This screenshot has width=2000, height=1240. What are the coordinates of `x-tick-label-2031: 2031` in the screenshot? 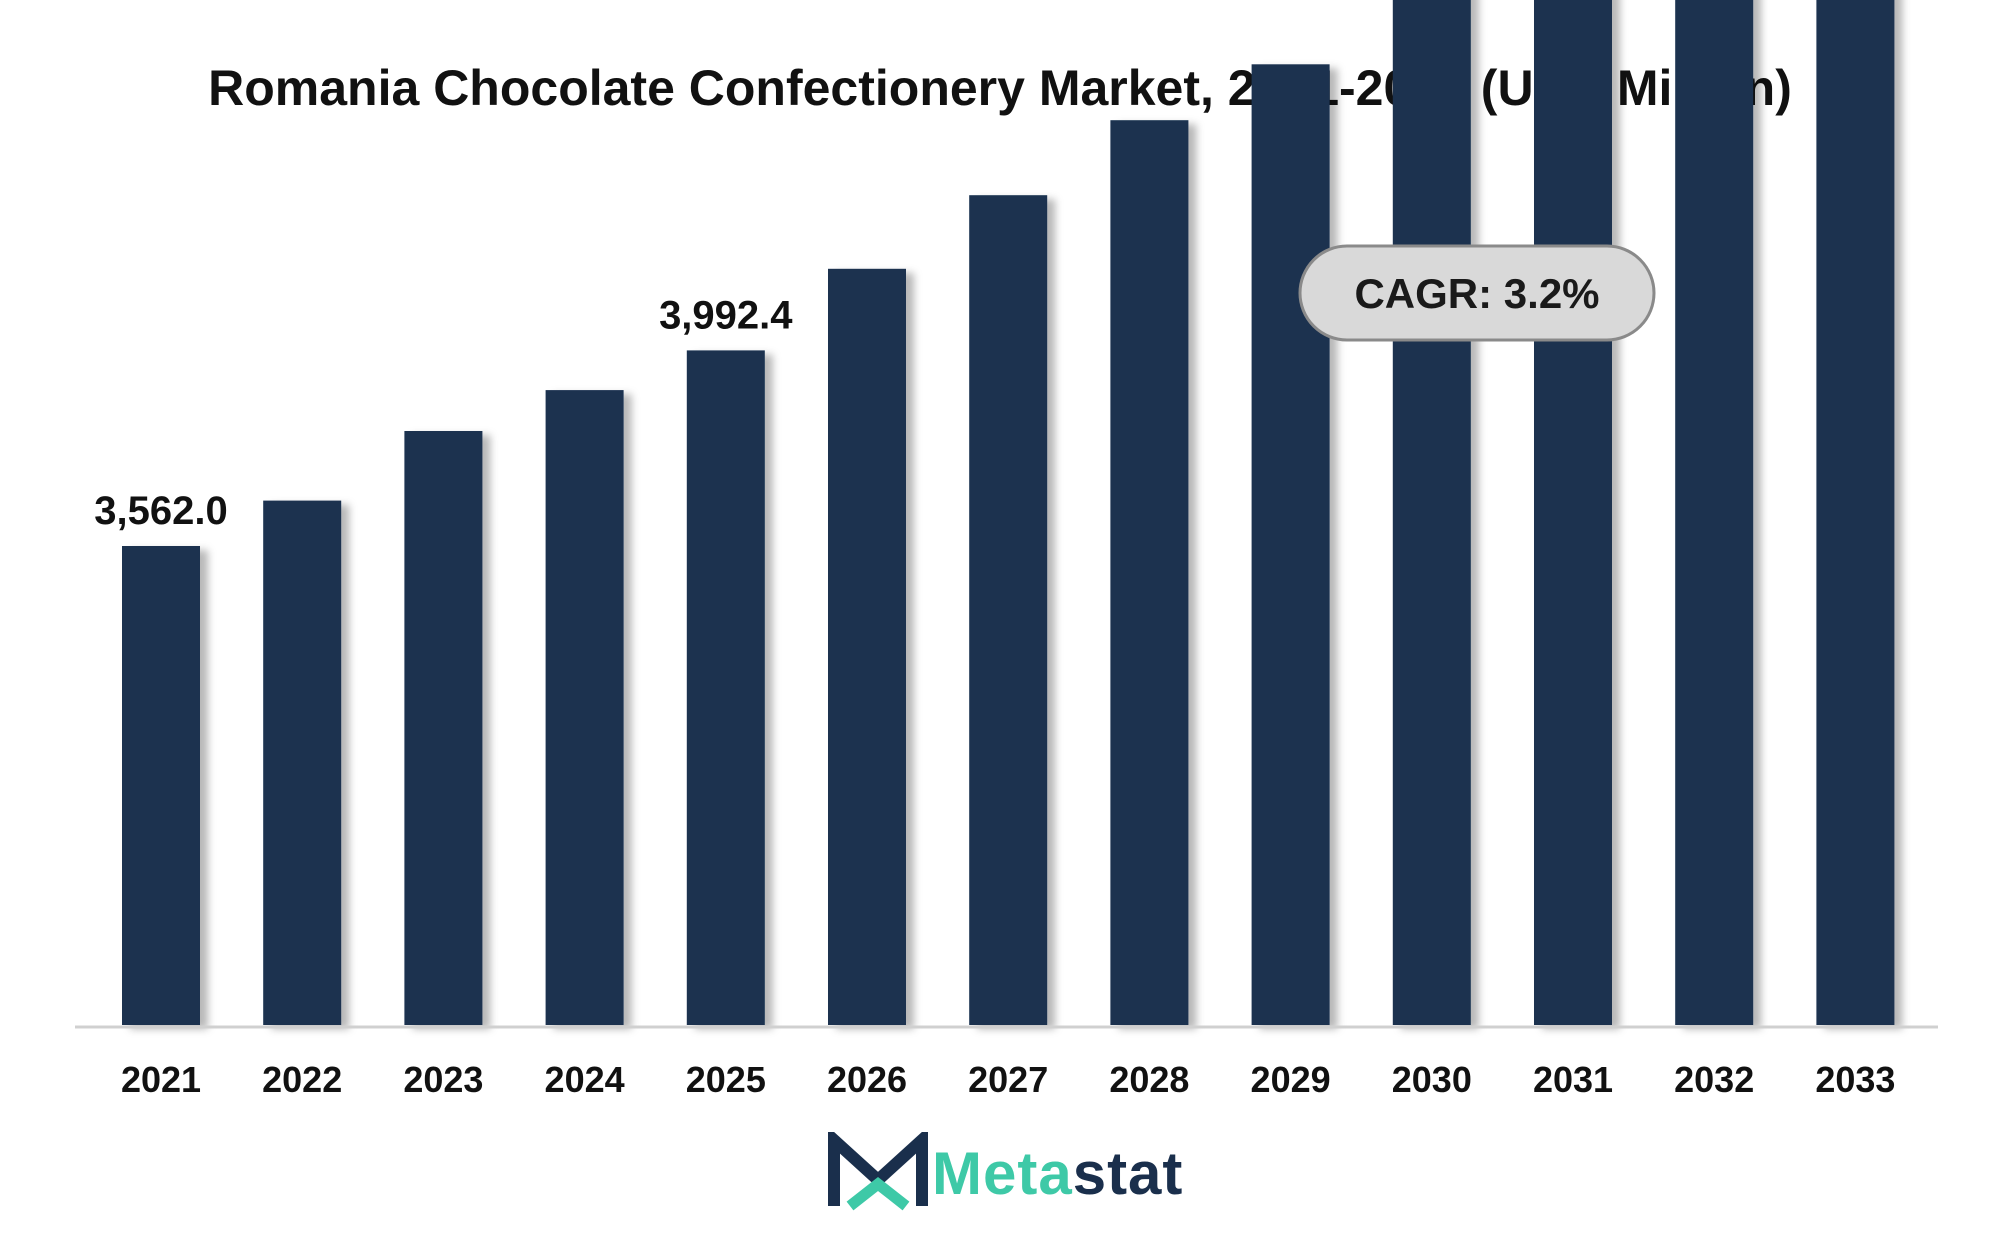 It's located at (1573, 1079).